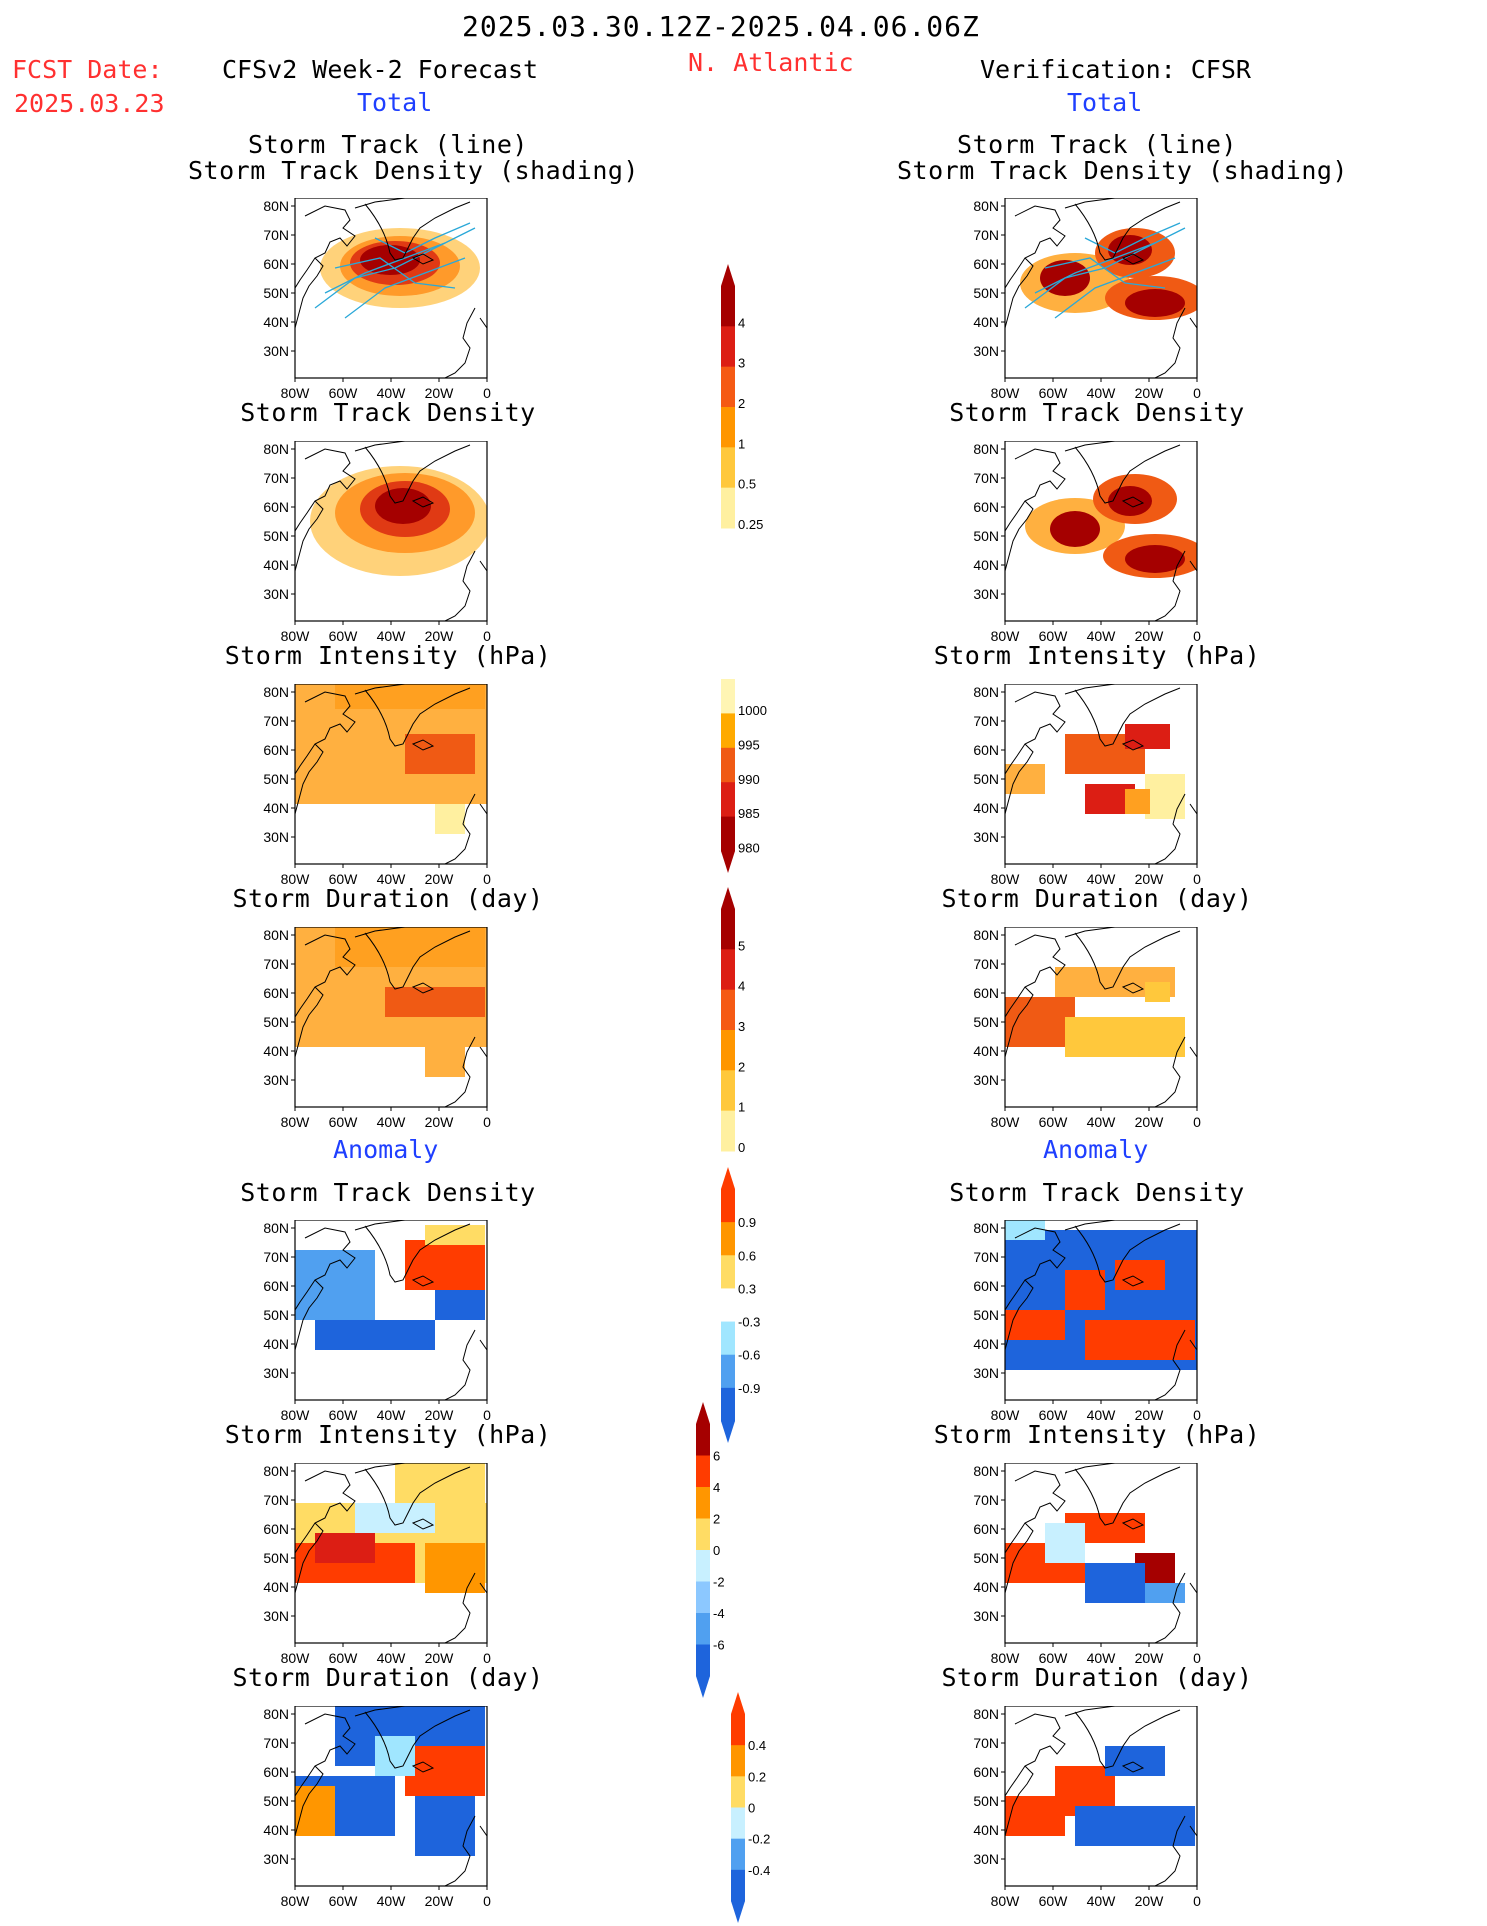  I want to click on colorbar-label: -0.3, so click(749, 1322).